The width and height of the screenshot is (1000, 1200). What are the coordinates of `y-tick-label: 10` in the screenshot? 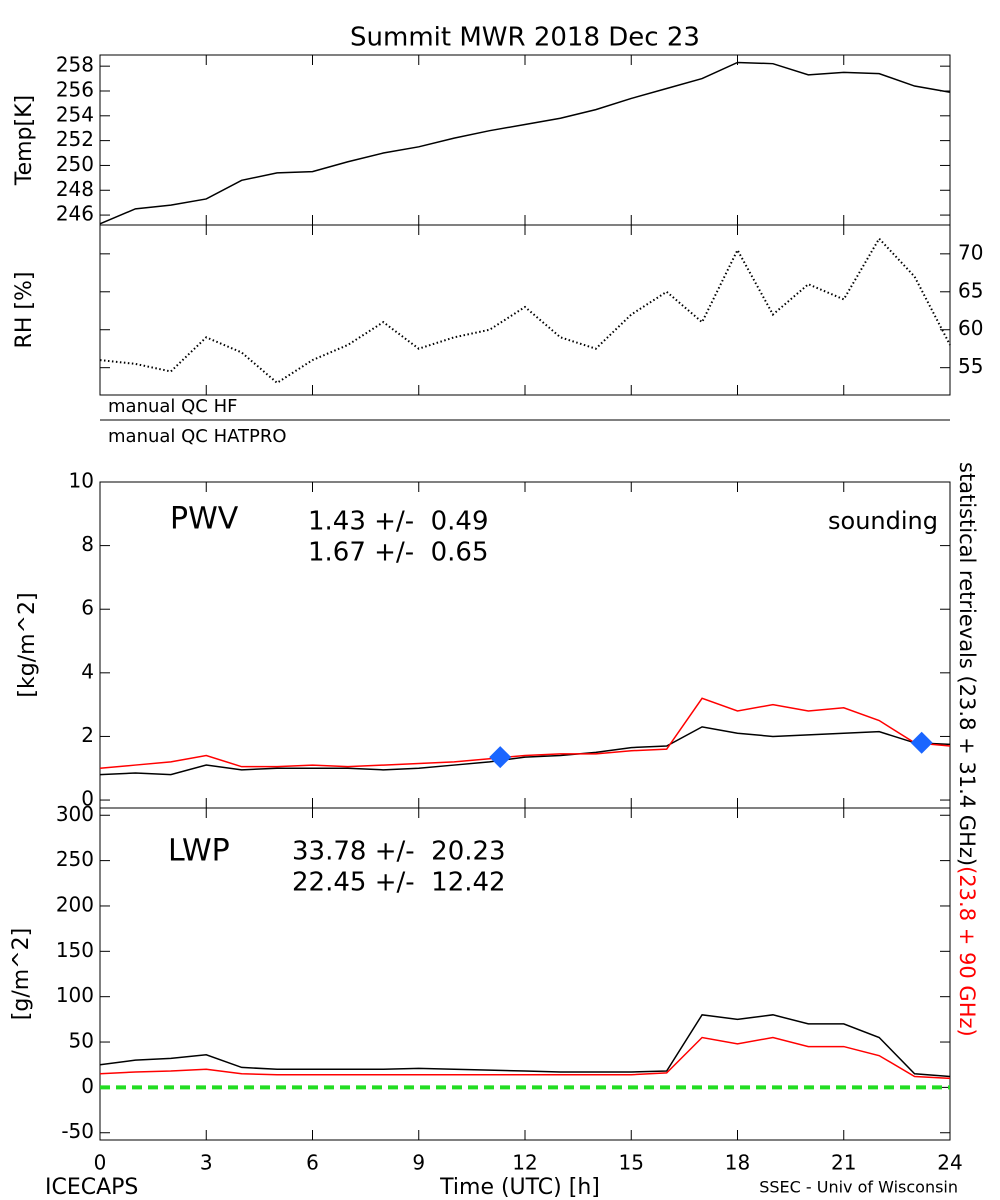 It's located at (81, 481).